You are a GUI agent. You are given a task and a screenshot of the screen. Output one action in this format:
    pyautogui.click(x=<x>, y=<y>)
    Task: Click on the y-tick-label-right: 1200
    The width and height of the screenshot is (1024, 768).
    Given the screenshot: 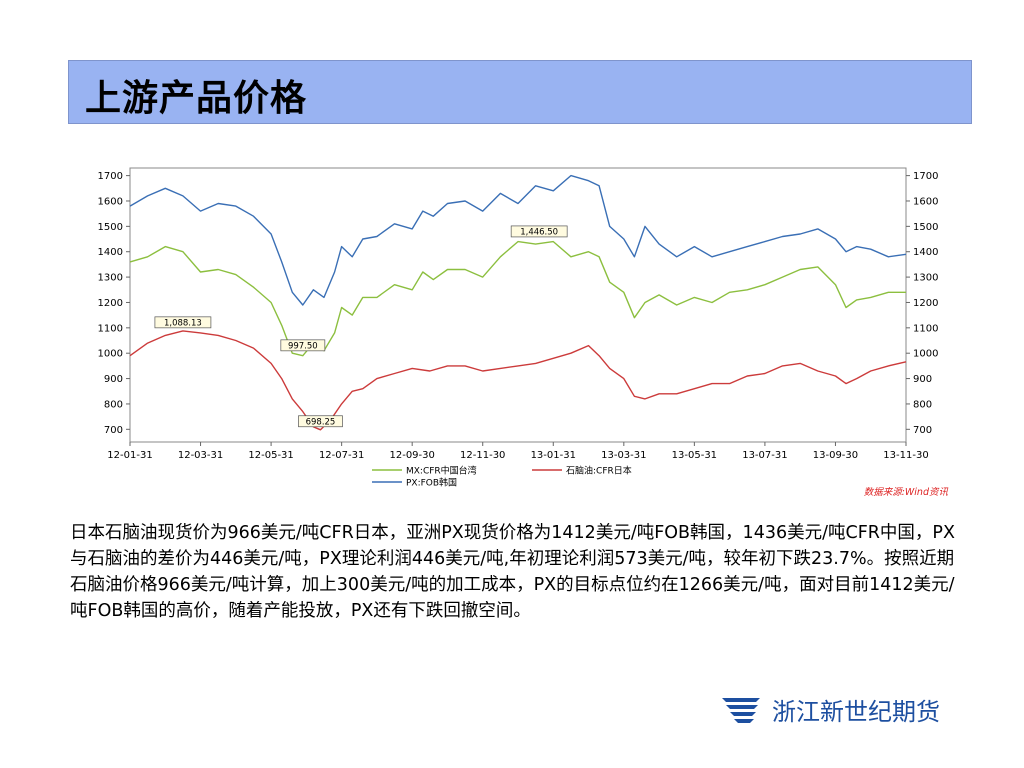 What is the action you would take?
    pyautogui.click(x=925, y=303)
    